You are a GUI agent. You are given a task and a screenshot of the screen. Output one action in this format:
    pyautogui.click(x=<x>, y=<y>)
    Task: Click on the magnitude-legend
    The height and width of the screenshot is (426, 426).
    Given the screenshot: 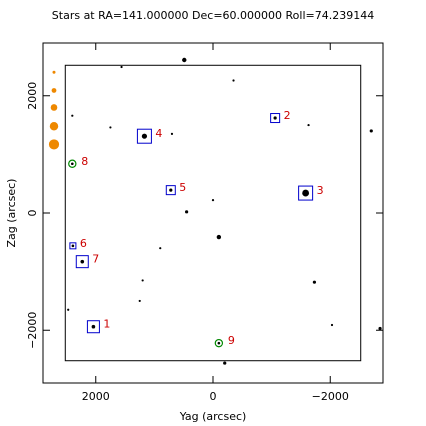 What is the action you would take?
    pyautogui.click(x=54, y=110)
    